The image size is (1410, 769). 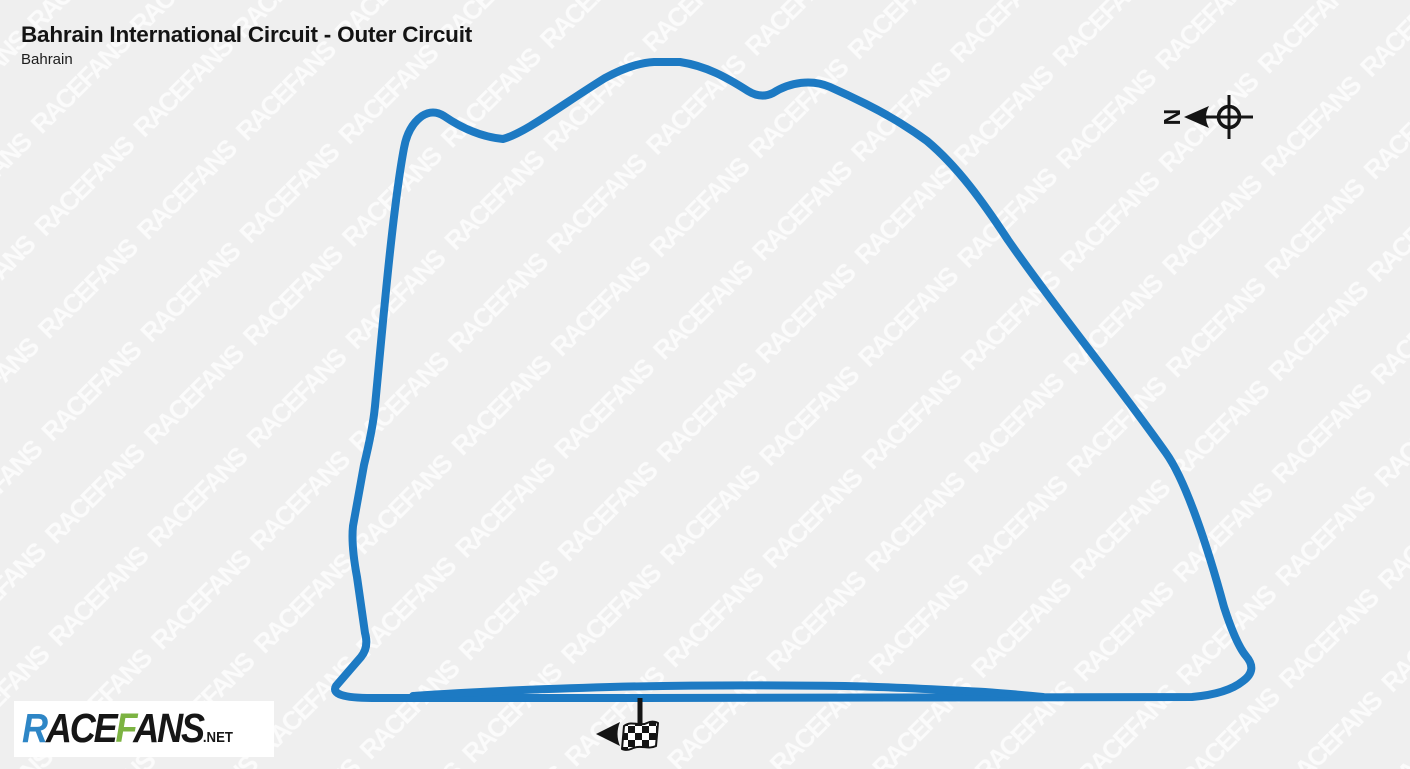 What do you see at coordinates (169, 728) in the screenshot?
I see `logo-part-ans: ANS` at bounding box center [169, 728].